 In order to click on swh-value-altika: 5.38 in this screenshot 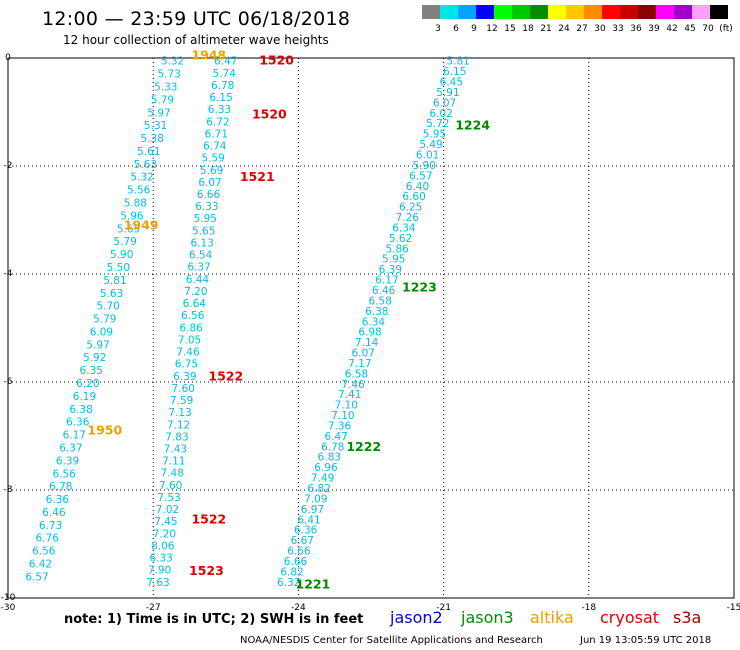, I will do `click(152, 139)`.